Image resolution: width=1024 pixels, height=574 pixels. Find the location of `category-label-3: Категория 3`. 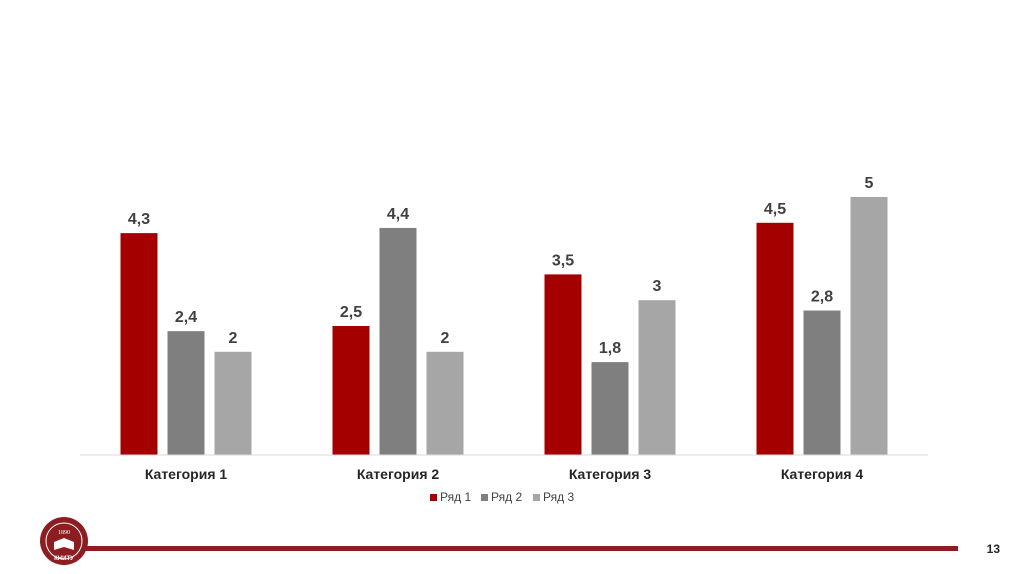

category-label-3: Категория 3 is located at coordinates (610, 474).